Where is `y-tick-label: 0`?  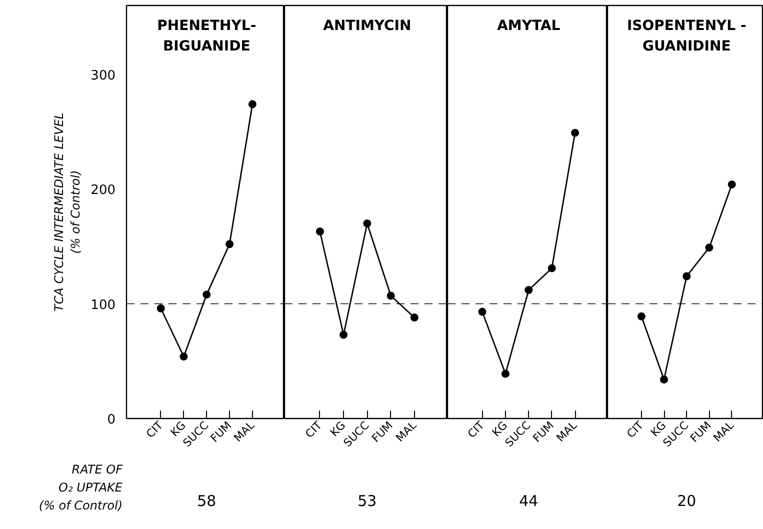 y-tick-label: 0 is located at coordinates (111, 420).